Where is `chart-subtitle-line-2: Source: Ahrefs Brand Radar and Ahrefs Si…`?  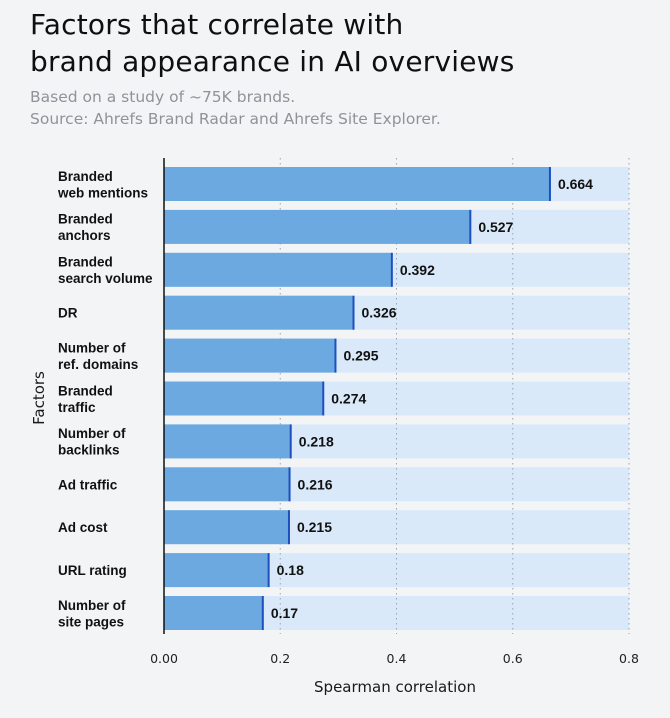
chart-subtitle-line-2: Source: Ahrefs Brand Radar and Ahrefs Si… is located at coordinates (235, 119).